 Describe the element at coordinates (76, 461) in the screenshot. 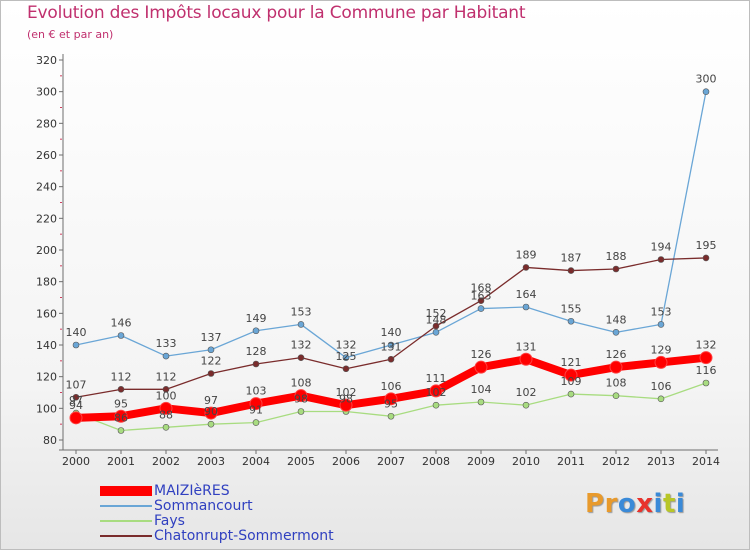

I see `x-tick-label: 2000` at that location.